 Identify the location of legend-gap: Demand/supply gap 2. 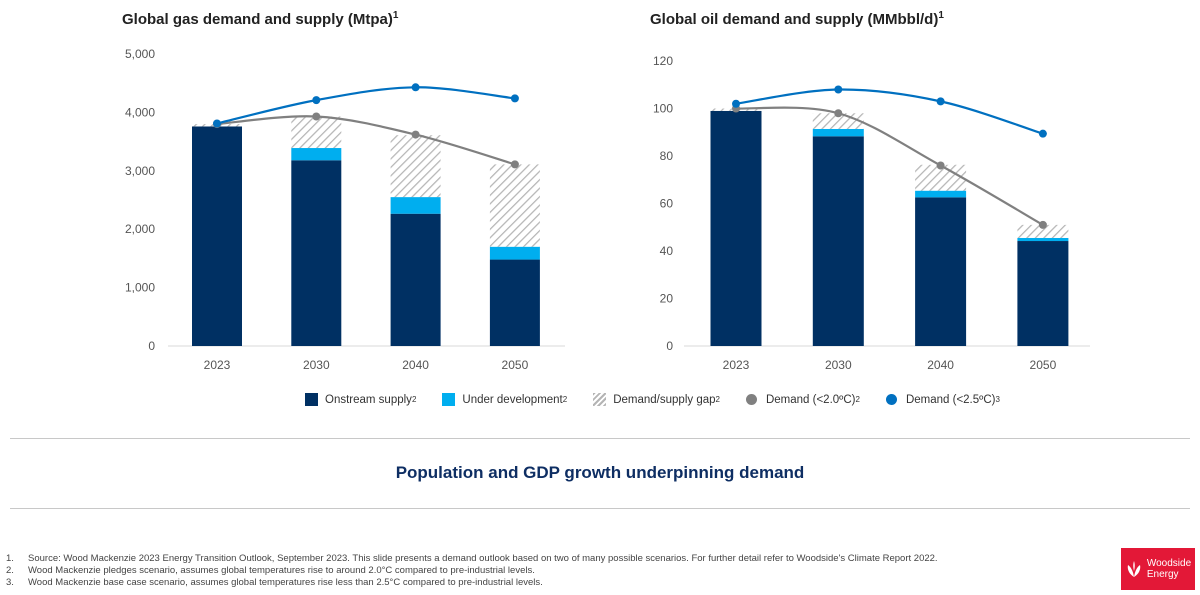
(656, 399).